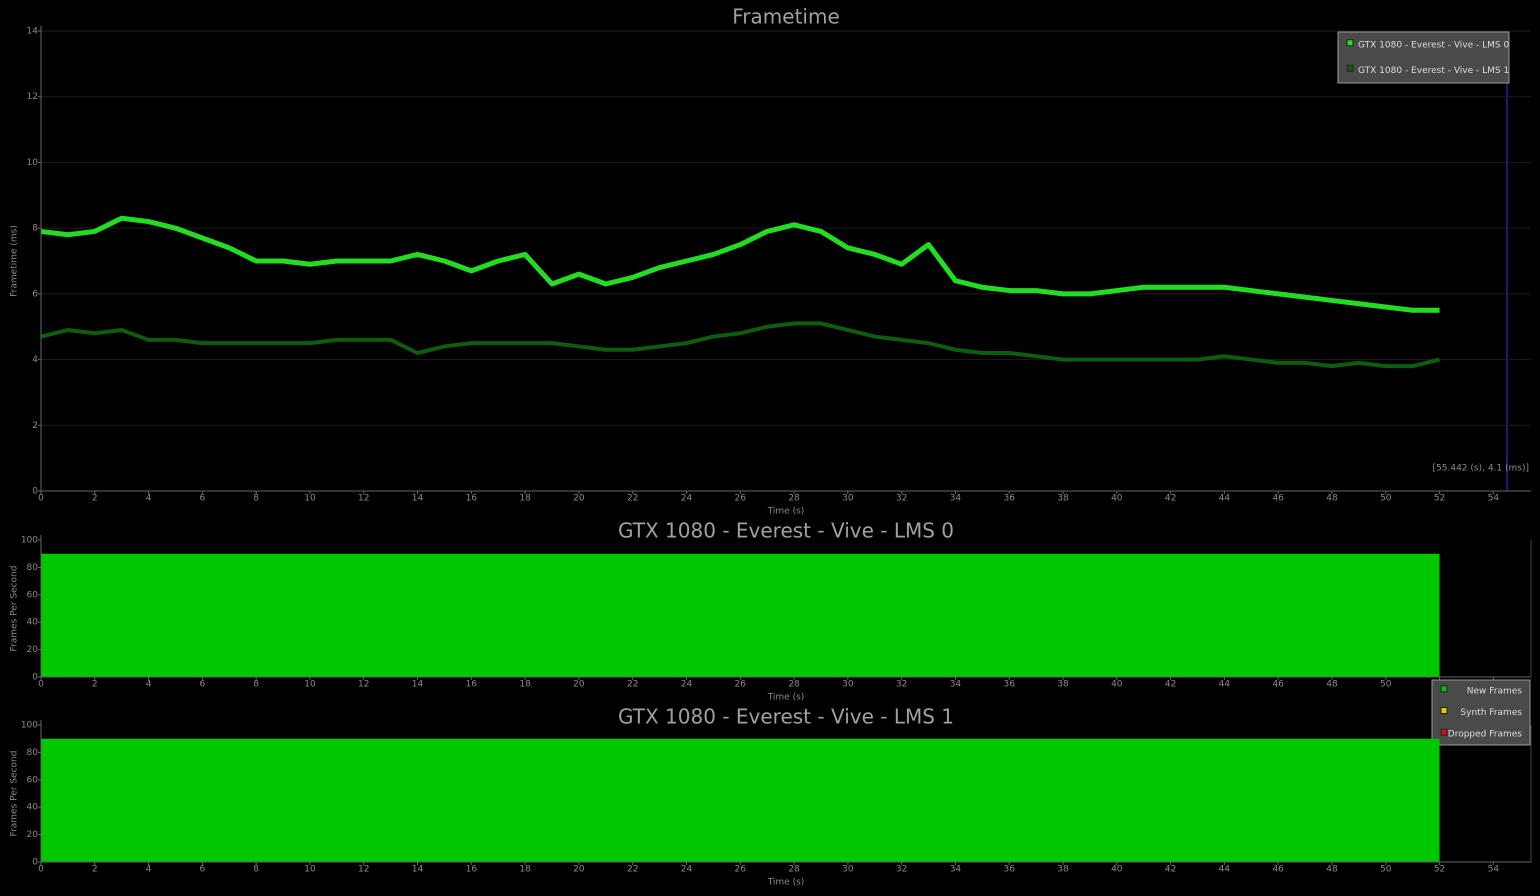 Image resolution: width=1540 pixels, height=896 pixels. Describe the element at coordinates (35, 229) in the screenshot. I see `y-tick-label: 8` at that location.